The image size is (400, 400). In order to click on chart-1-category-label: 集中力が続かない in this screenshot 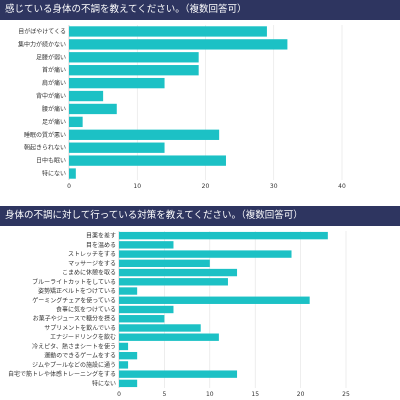, I will do `click(42, 44)`.